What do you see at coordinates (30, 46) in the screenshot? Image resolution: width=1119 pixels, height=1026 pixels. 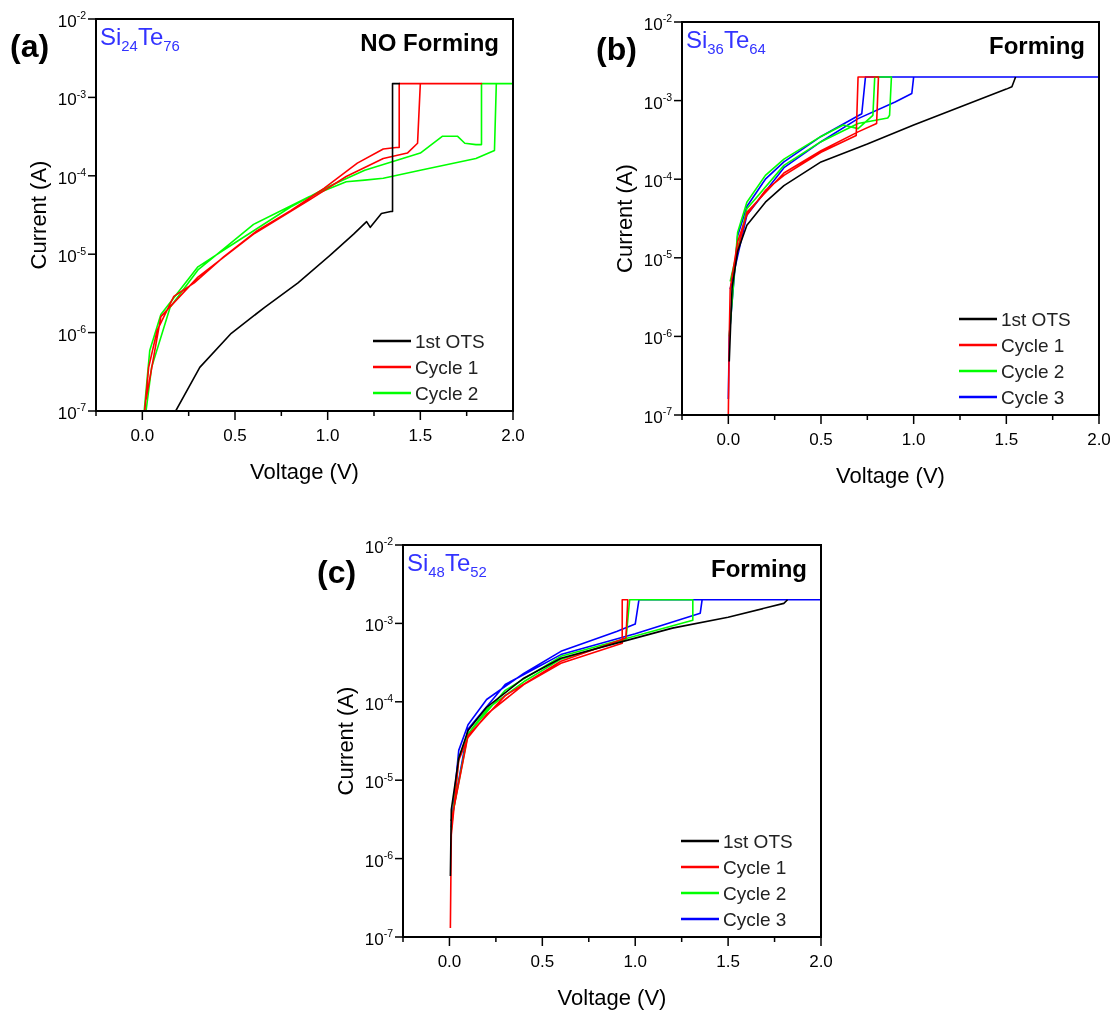 I see `chart-title: (a)` at bounding box center [30, 46].